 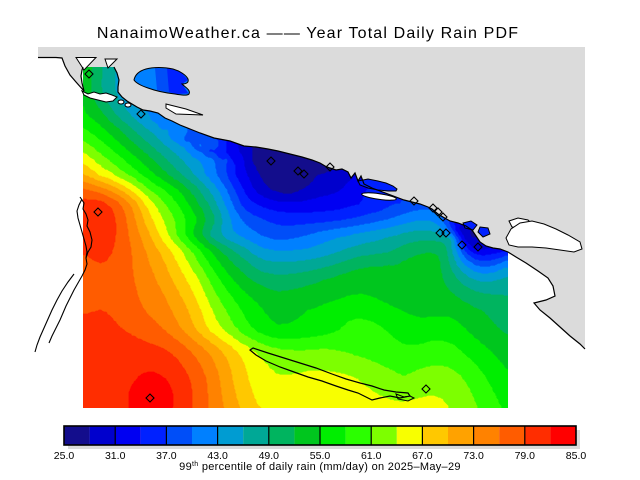 What do you see at coordinates (115, 456) in the screenshot?
I see `svg-text: 31.0` at bounding box center [115, 456].